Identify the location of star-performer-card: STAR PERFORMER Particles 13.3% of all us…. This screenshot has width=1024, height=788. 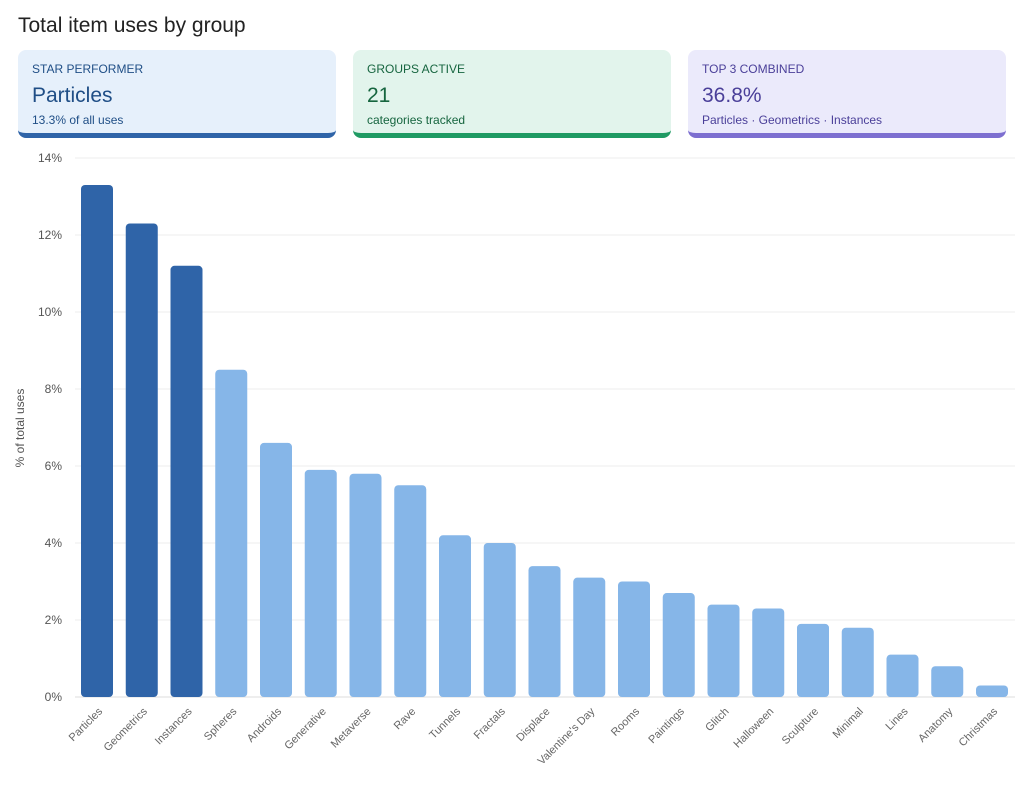
(177, 94).